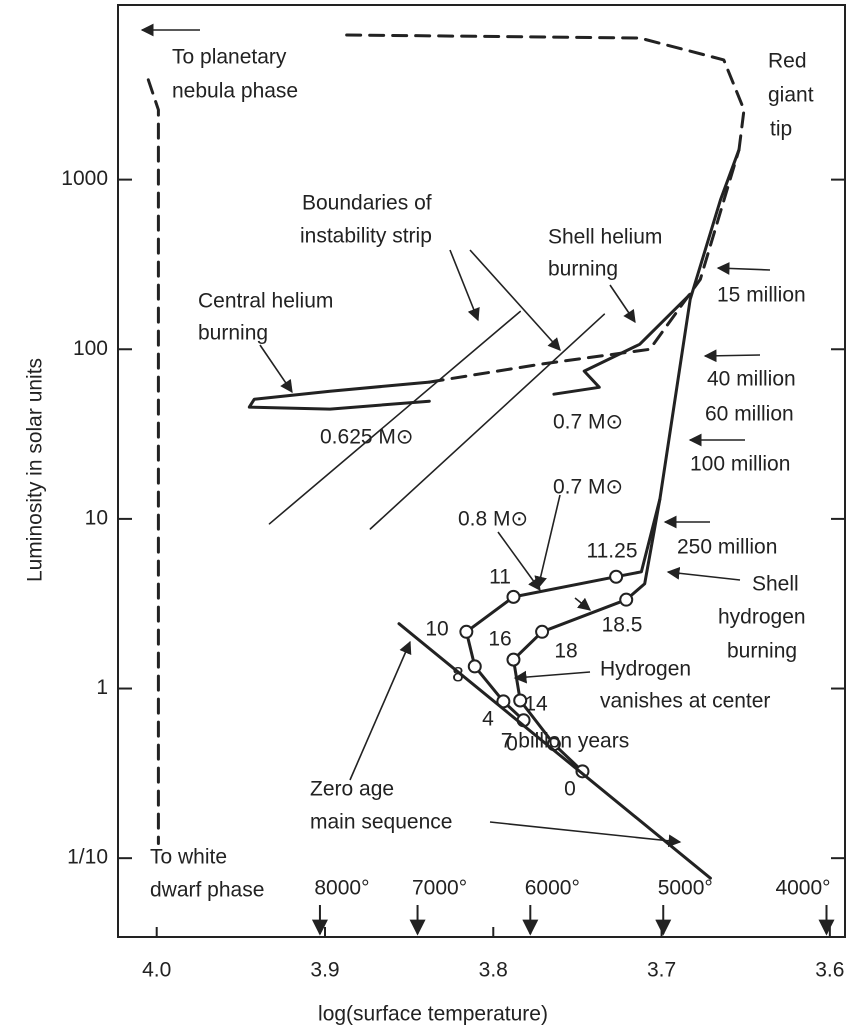 The width and height of the screenshot is (867, 1033). I want to click on annotation: nebula phase, so click(235, 91).